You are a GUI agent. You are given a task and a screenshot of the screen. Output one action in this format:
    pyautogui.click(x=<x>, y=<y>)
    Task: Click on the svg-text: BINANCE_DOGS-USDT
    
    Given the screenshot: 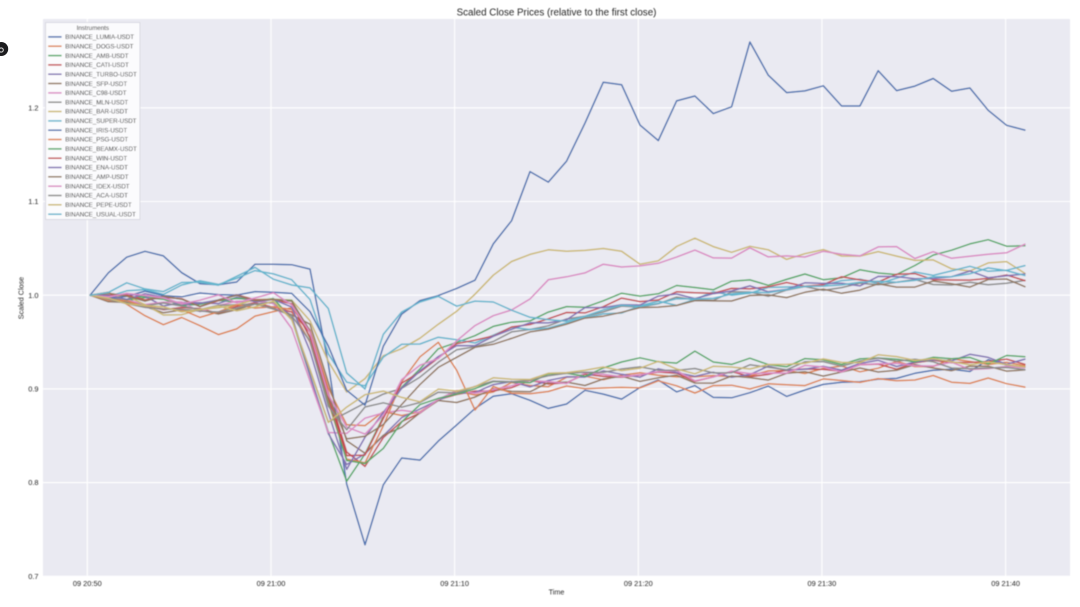 What is the action you would take?
    pyautogui.click(x=99, y=46)
    